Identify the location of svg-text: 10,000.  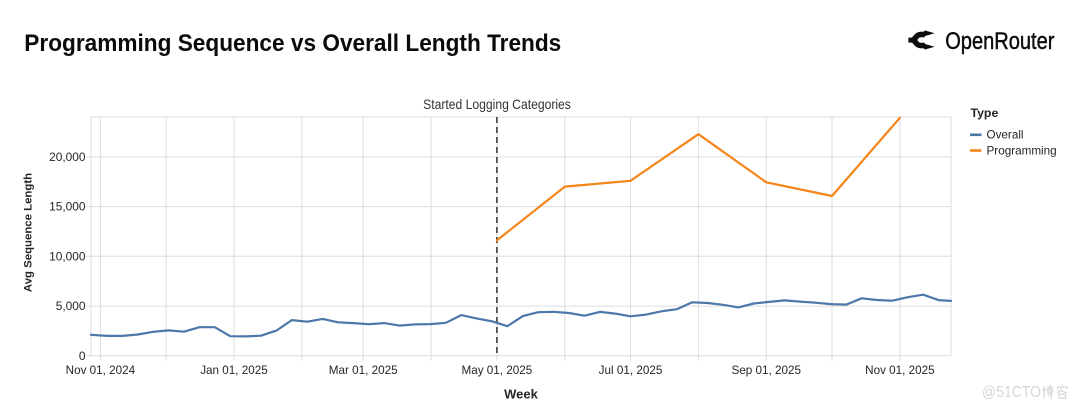
(67, 256).